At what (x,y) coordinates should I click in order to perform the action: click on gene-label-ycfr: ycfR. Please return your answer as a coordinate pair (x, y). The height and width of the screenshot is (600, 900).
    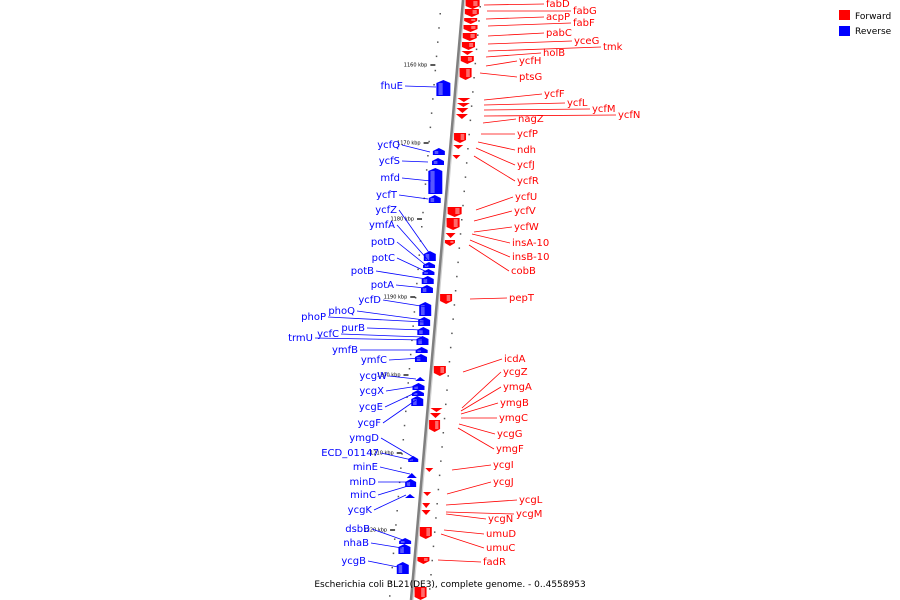
    Looking at the image, I should click on (528, 181).